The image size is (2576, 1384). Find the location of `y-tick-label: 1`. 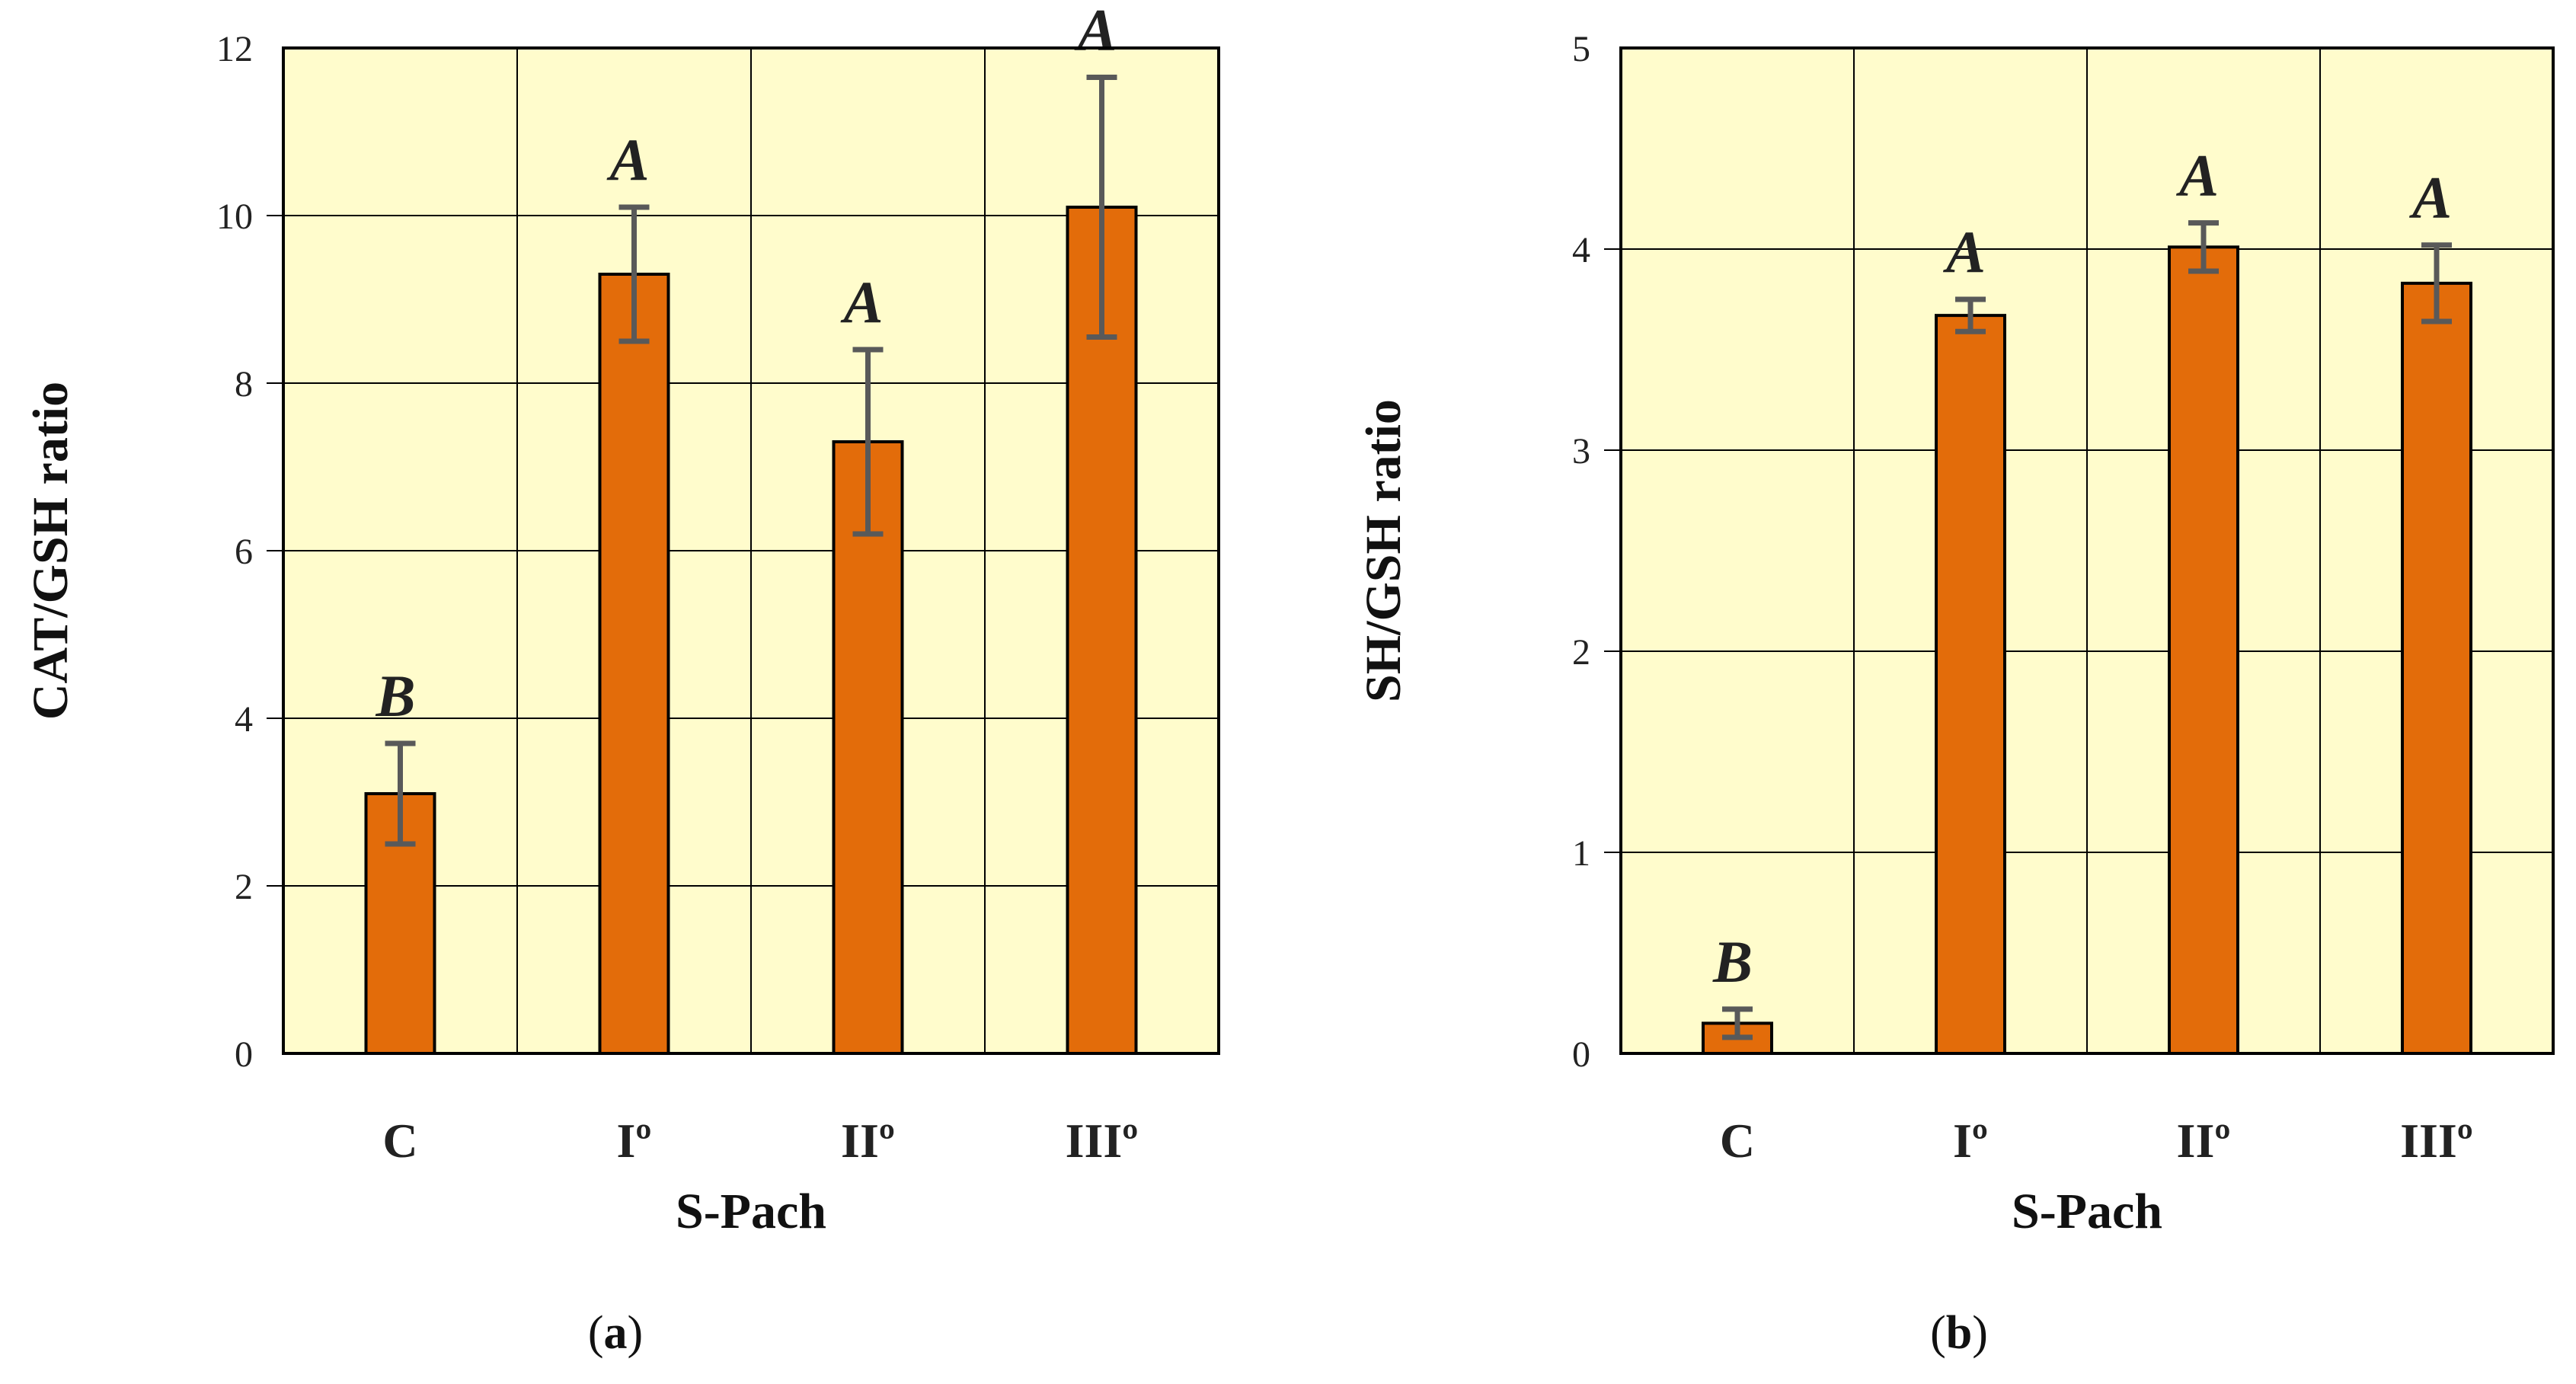

y-tick-label: 1 is located at coordinates (1581, 853).